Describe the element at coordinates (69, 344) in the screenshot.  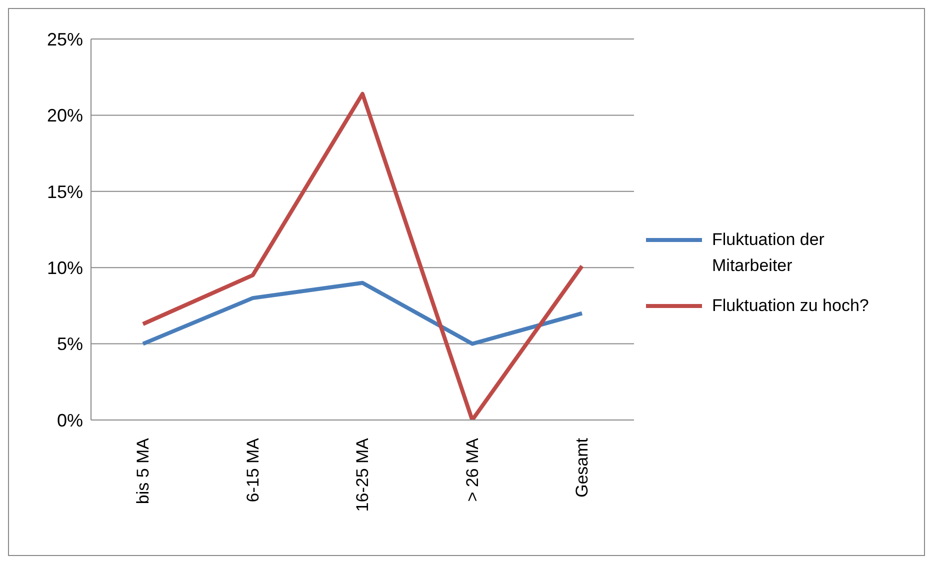
I see `y-tick-label: 5%` at that location.